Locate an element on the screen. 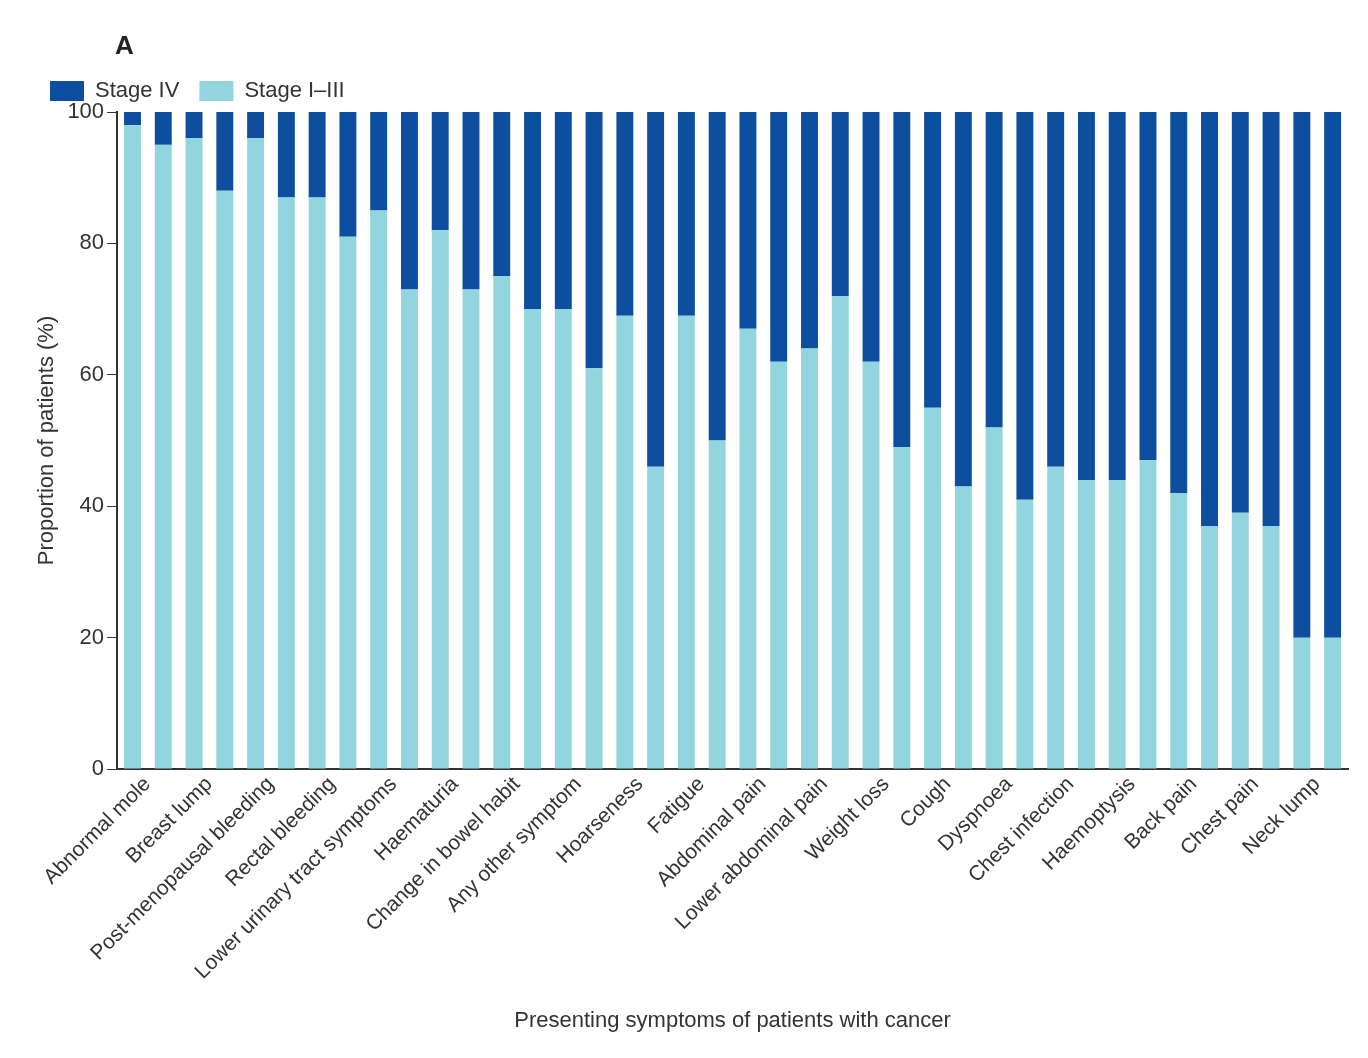  y-tick-label: 0 is located at coordinates (98, 768).